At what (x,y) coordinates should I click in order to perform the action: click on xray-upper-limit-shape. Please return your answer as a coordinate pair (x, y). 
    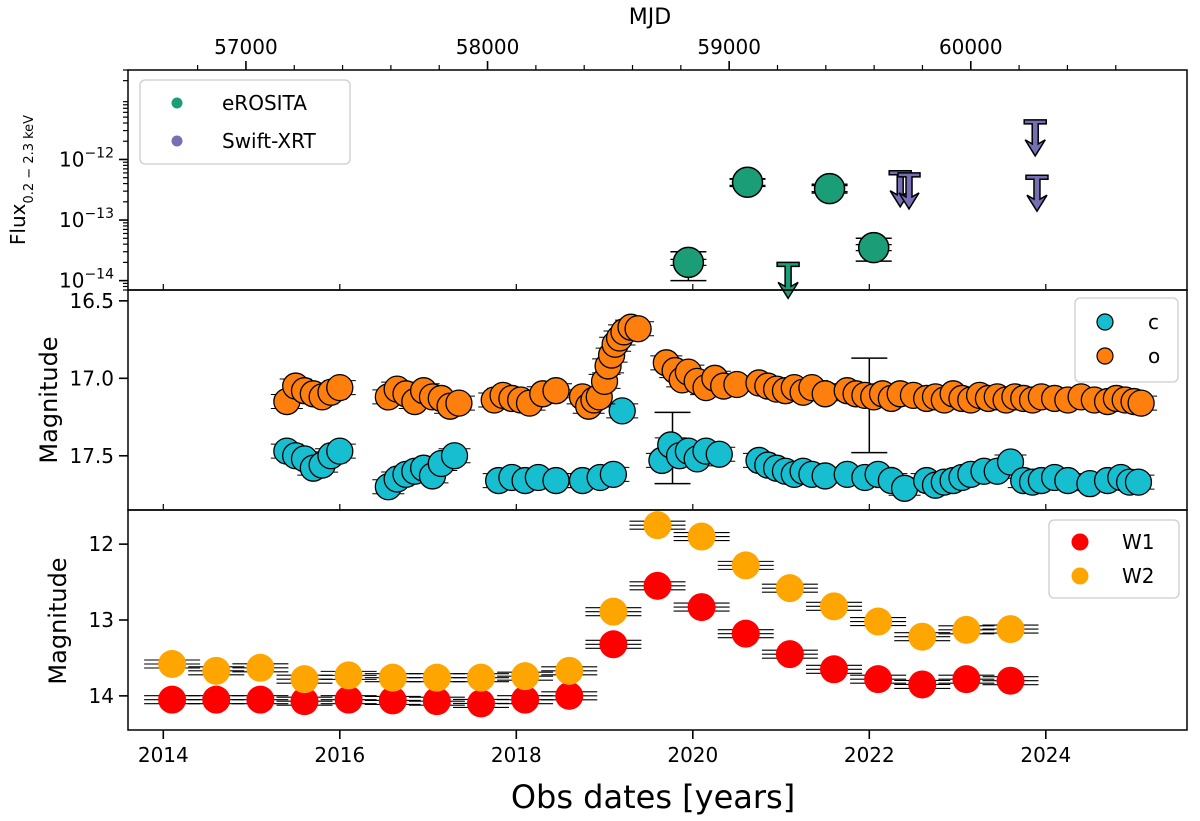
    Looking at the image, I should click on (1035, 138).